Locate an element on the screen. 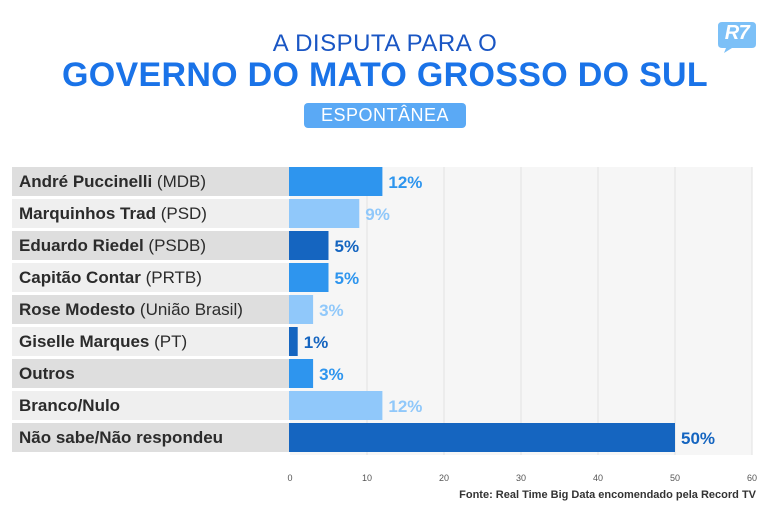 This screenshot has width=770, height=513. category-label-name: Outros is located at coordinates (47, 373).